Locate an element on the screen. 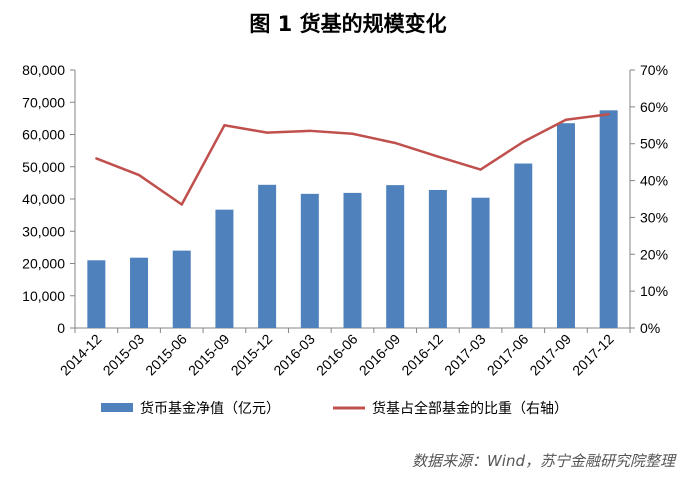 The image size is (697, 477). left-tick-label: 10,000 is located at coordinates (43, 296).